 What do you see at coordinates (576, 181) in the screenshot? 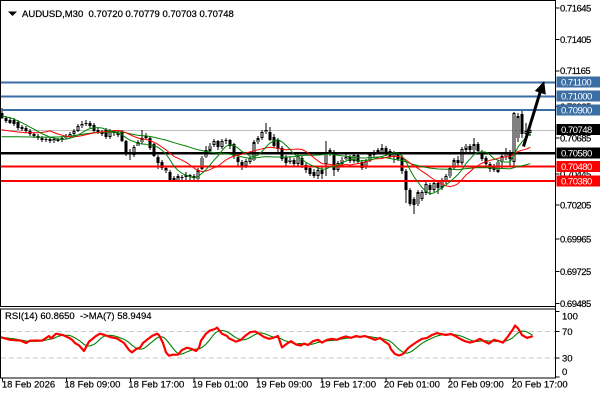
I see `svg-text: 0.70380` at bounding box center [576, 181].